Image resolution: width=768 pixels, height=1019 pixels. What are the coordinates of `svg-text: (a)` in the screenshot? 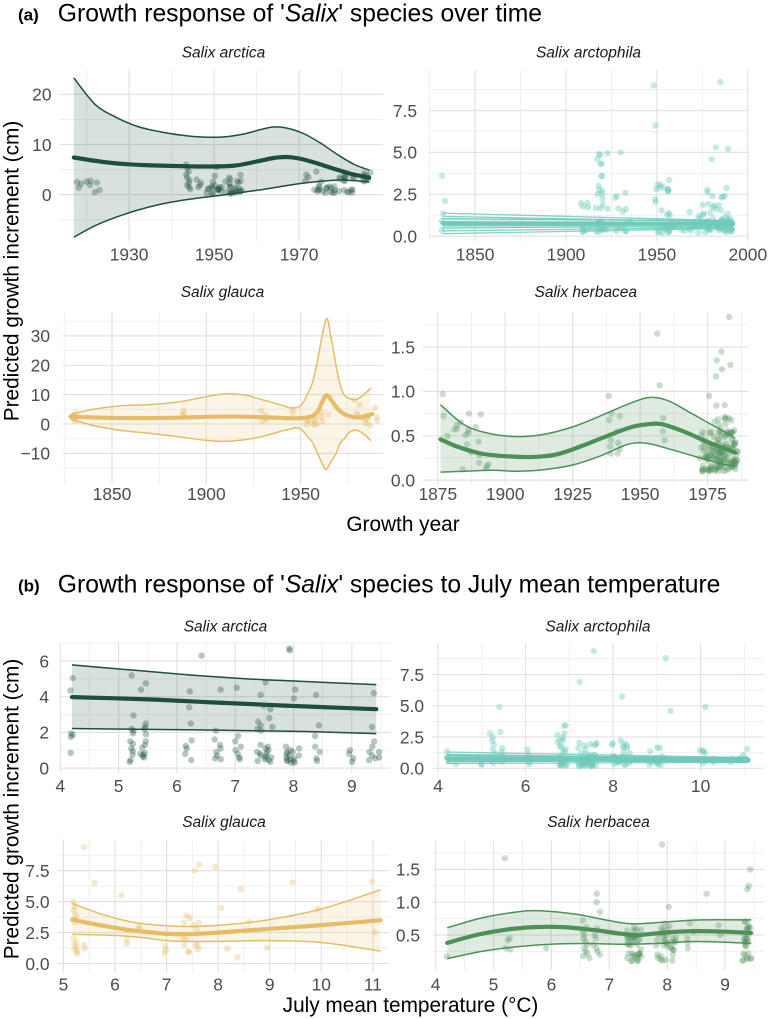 It's located at (28, 15).